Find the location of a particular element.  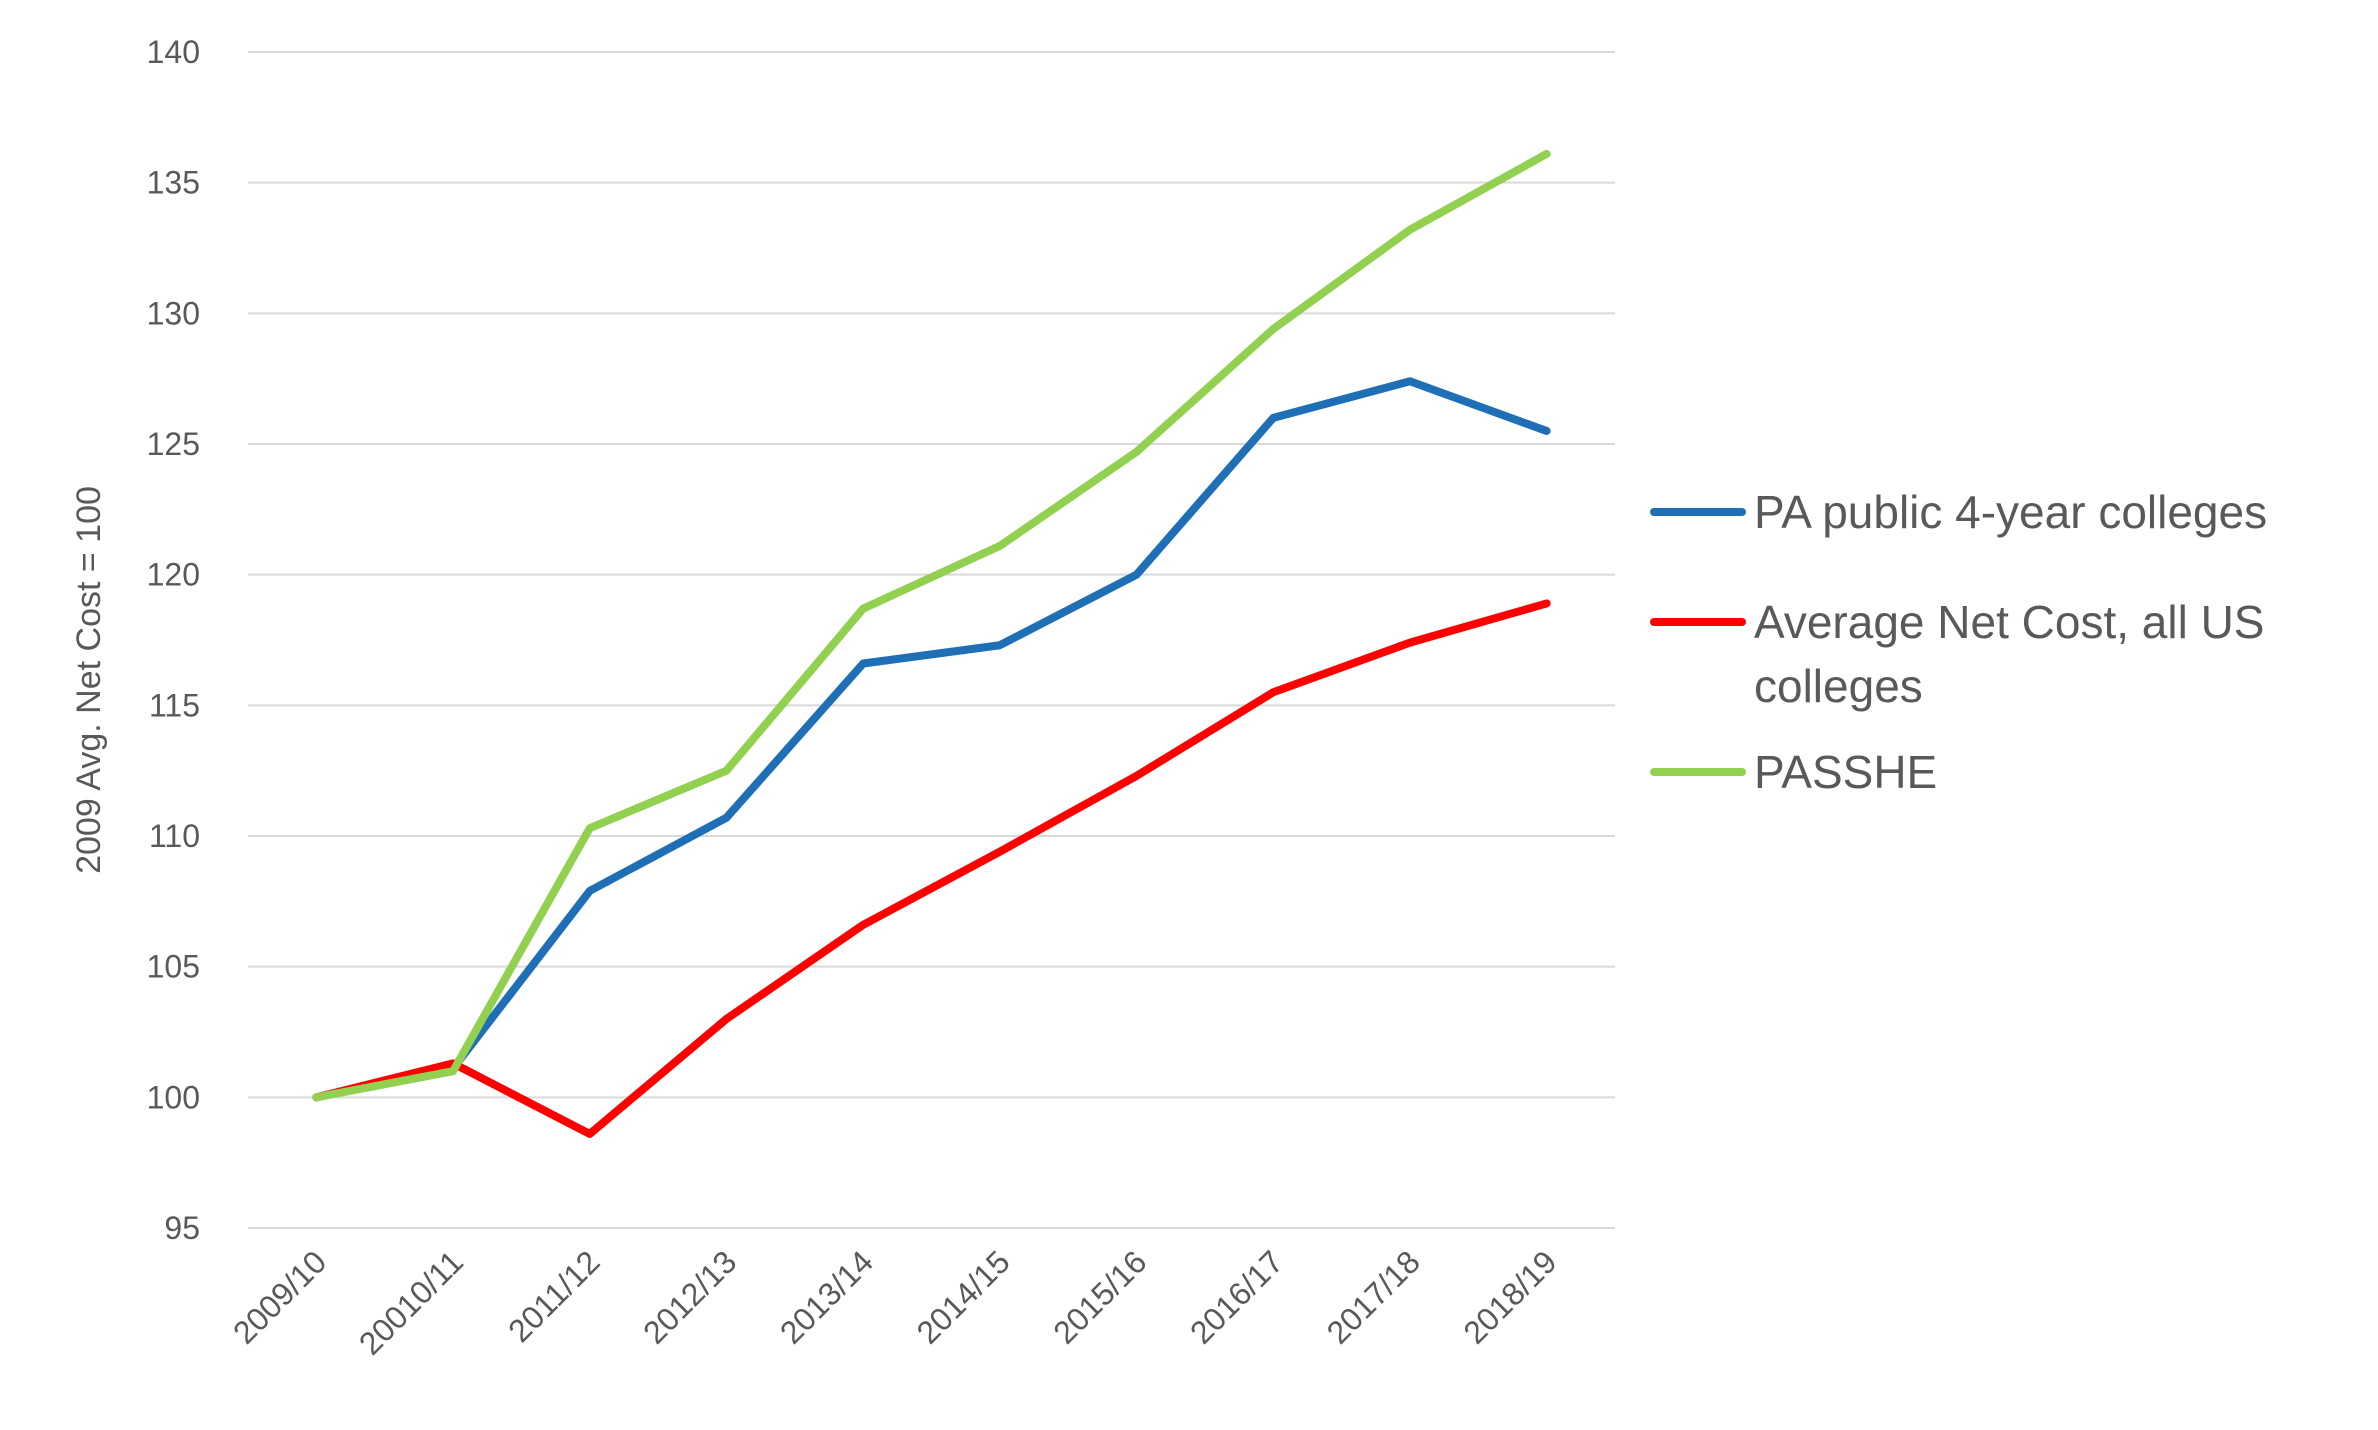

y-tick-label: 105 is located at coordinates (173, 967).